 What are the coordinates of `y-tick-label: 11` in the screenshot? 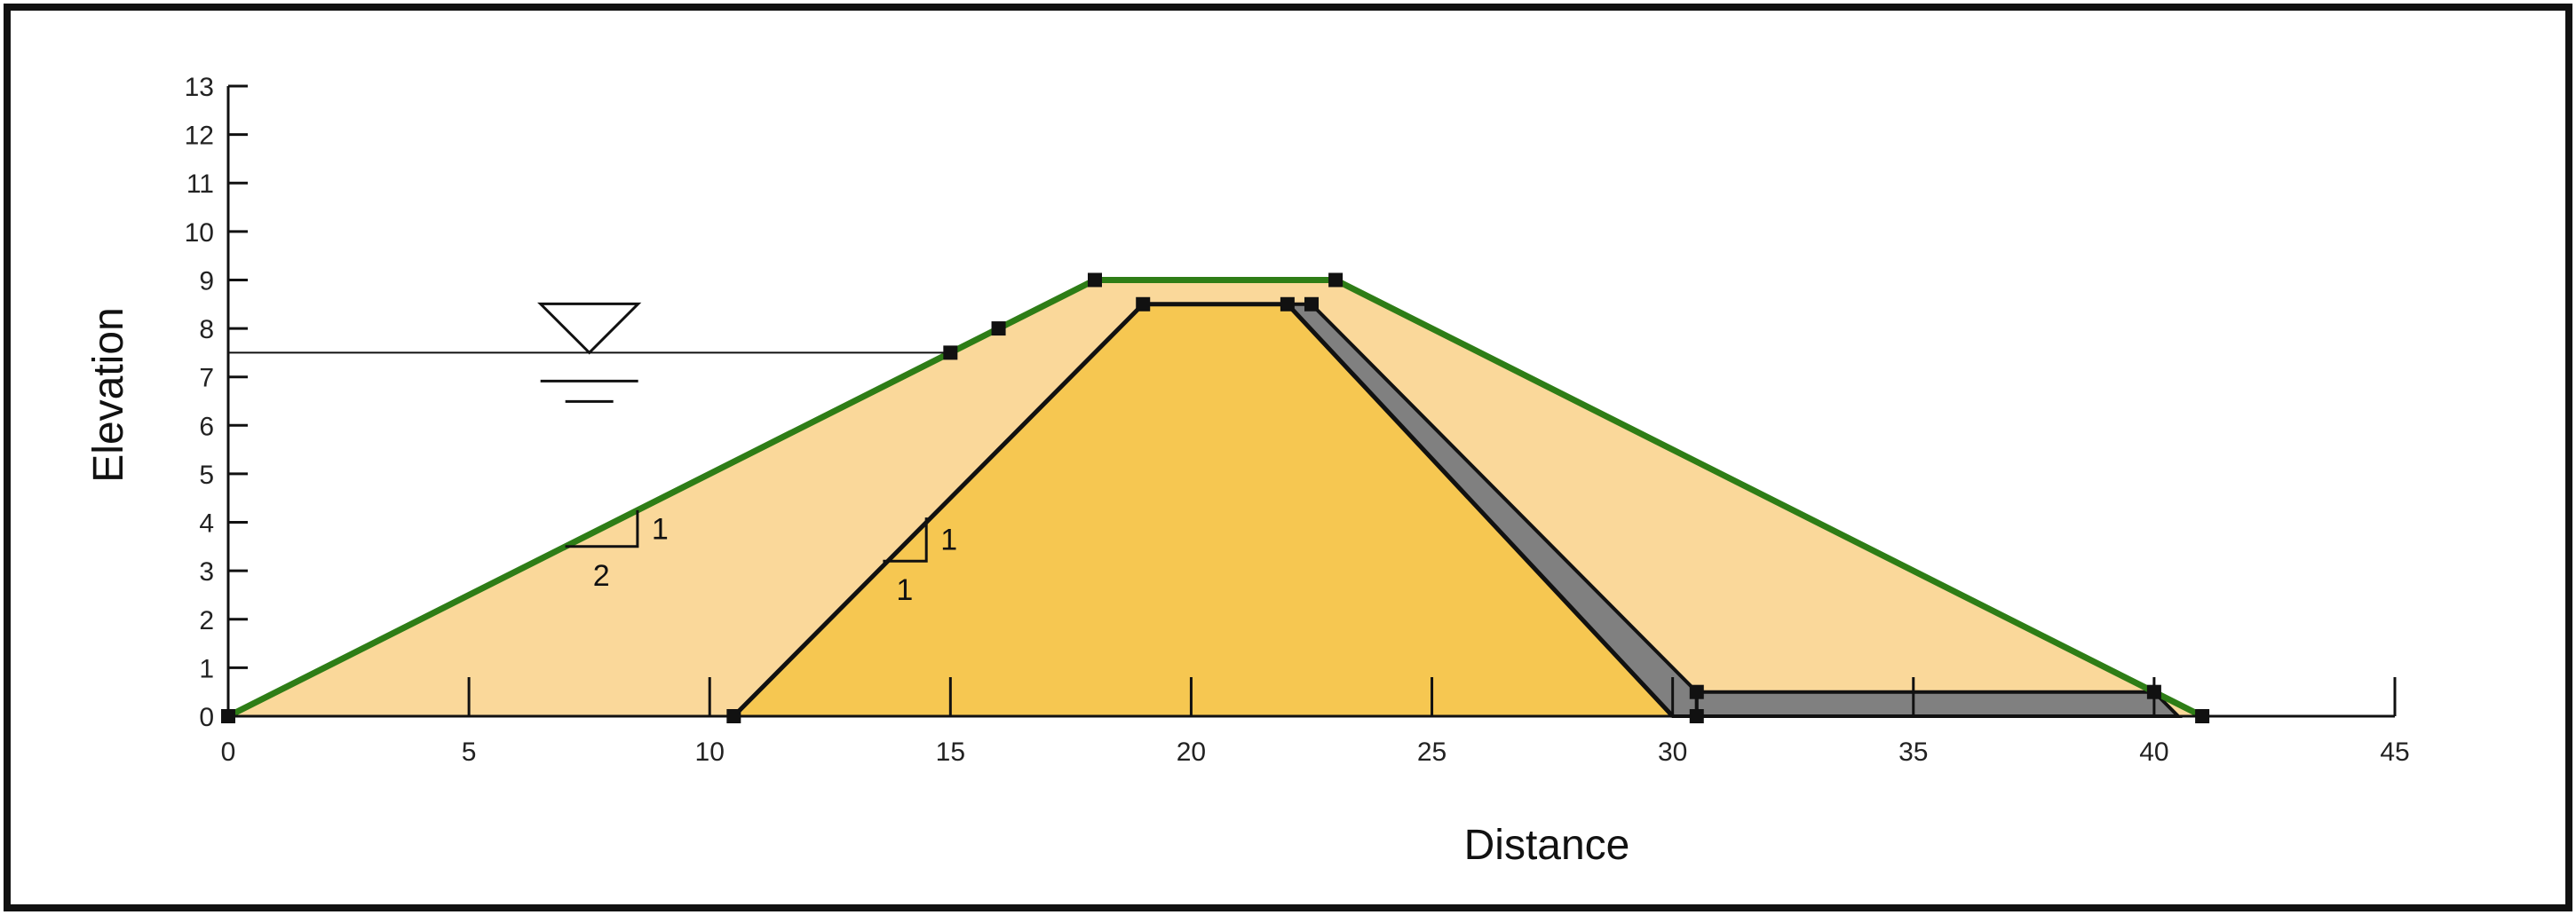 It's located at (200, 184).